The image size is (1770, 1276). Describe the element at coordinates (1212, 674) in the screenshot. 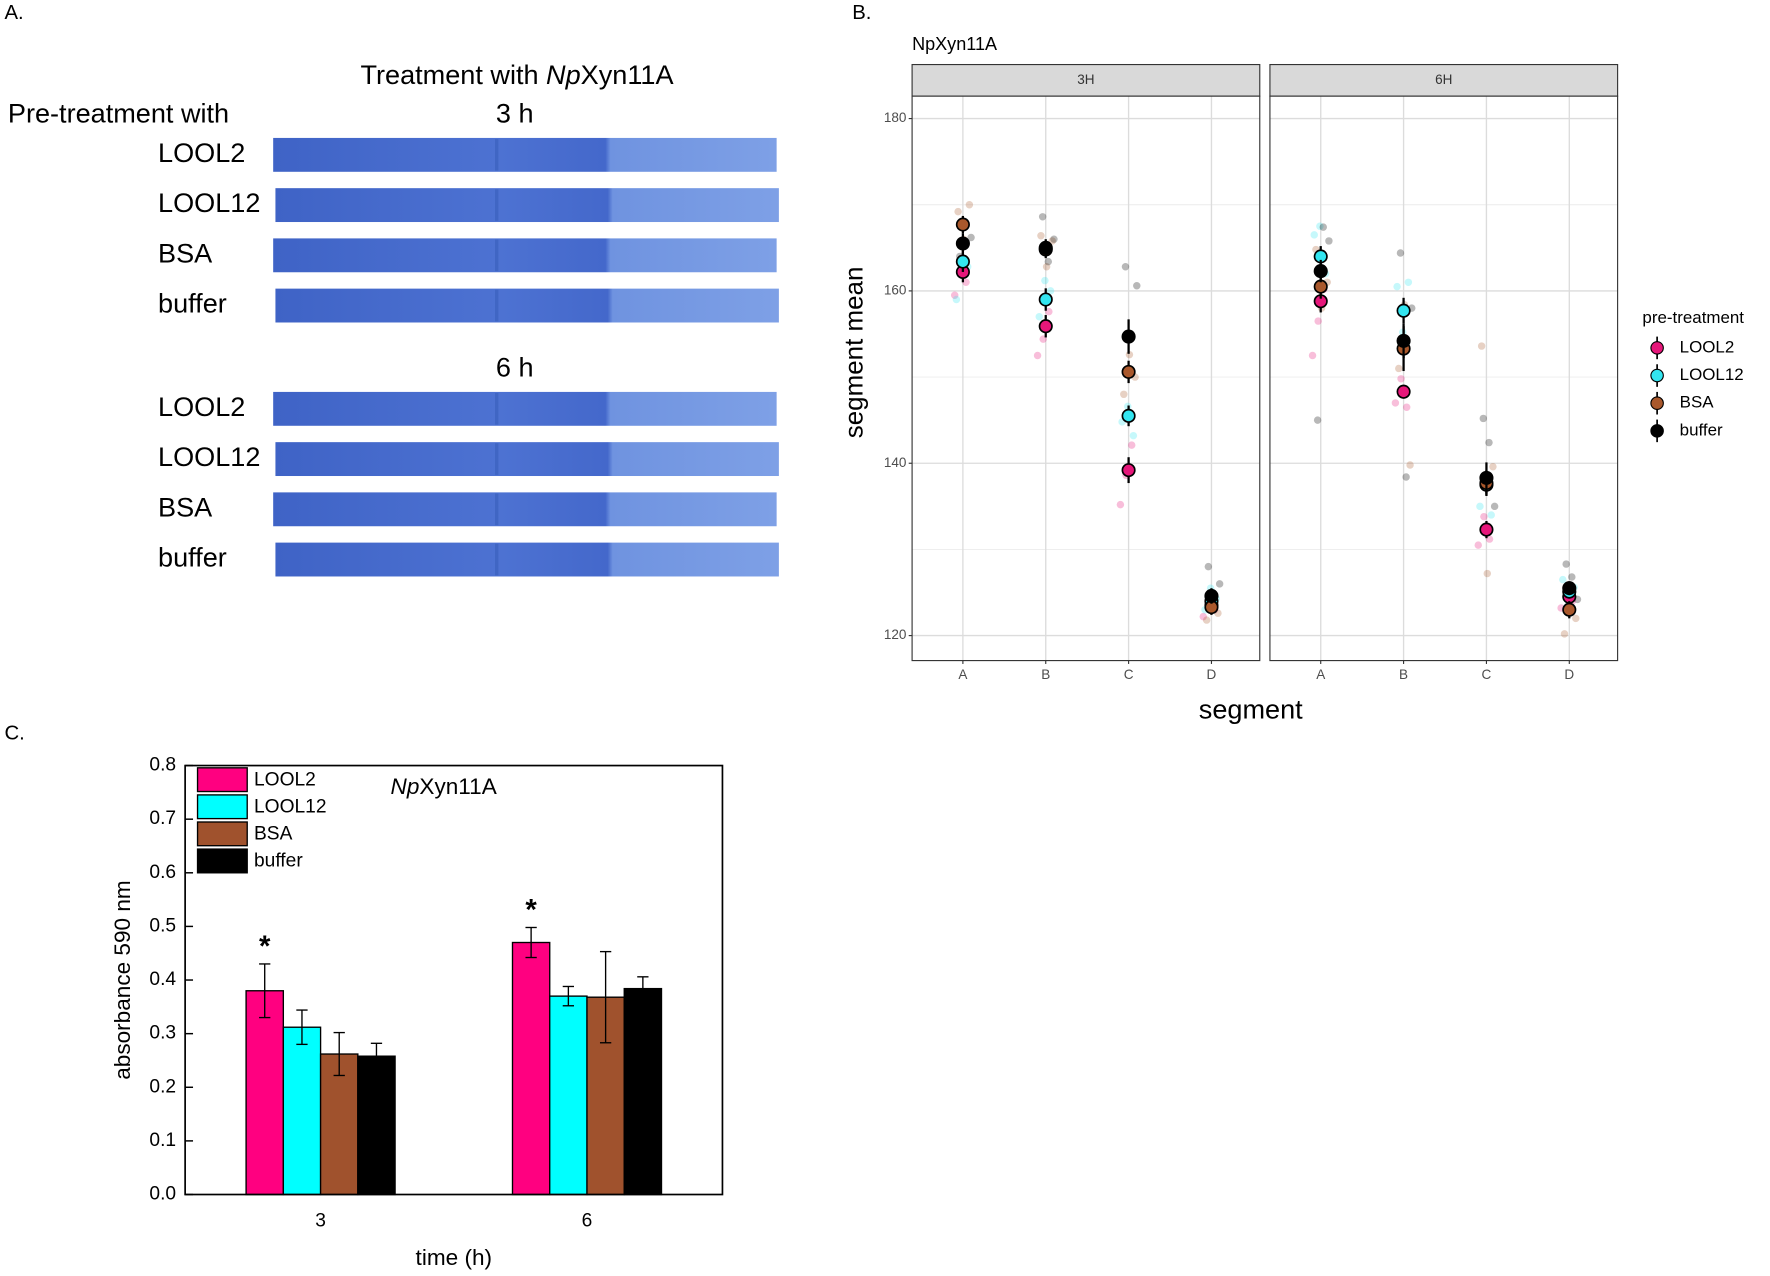

I see `x-tick-label: D` at that location.